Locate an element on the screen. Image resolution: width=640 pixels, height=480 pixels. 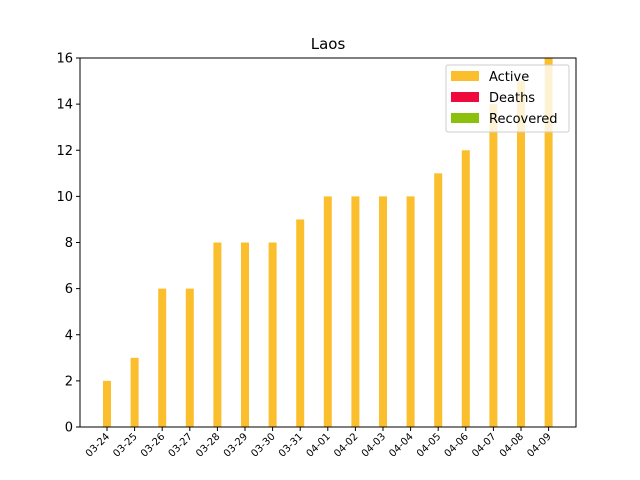
x-tick-label: 04-02 is located at coordinates (346, 445).